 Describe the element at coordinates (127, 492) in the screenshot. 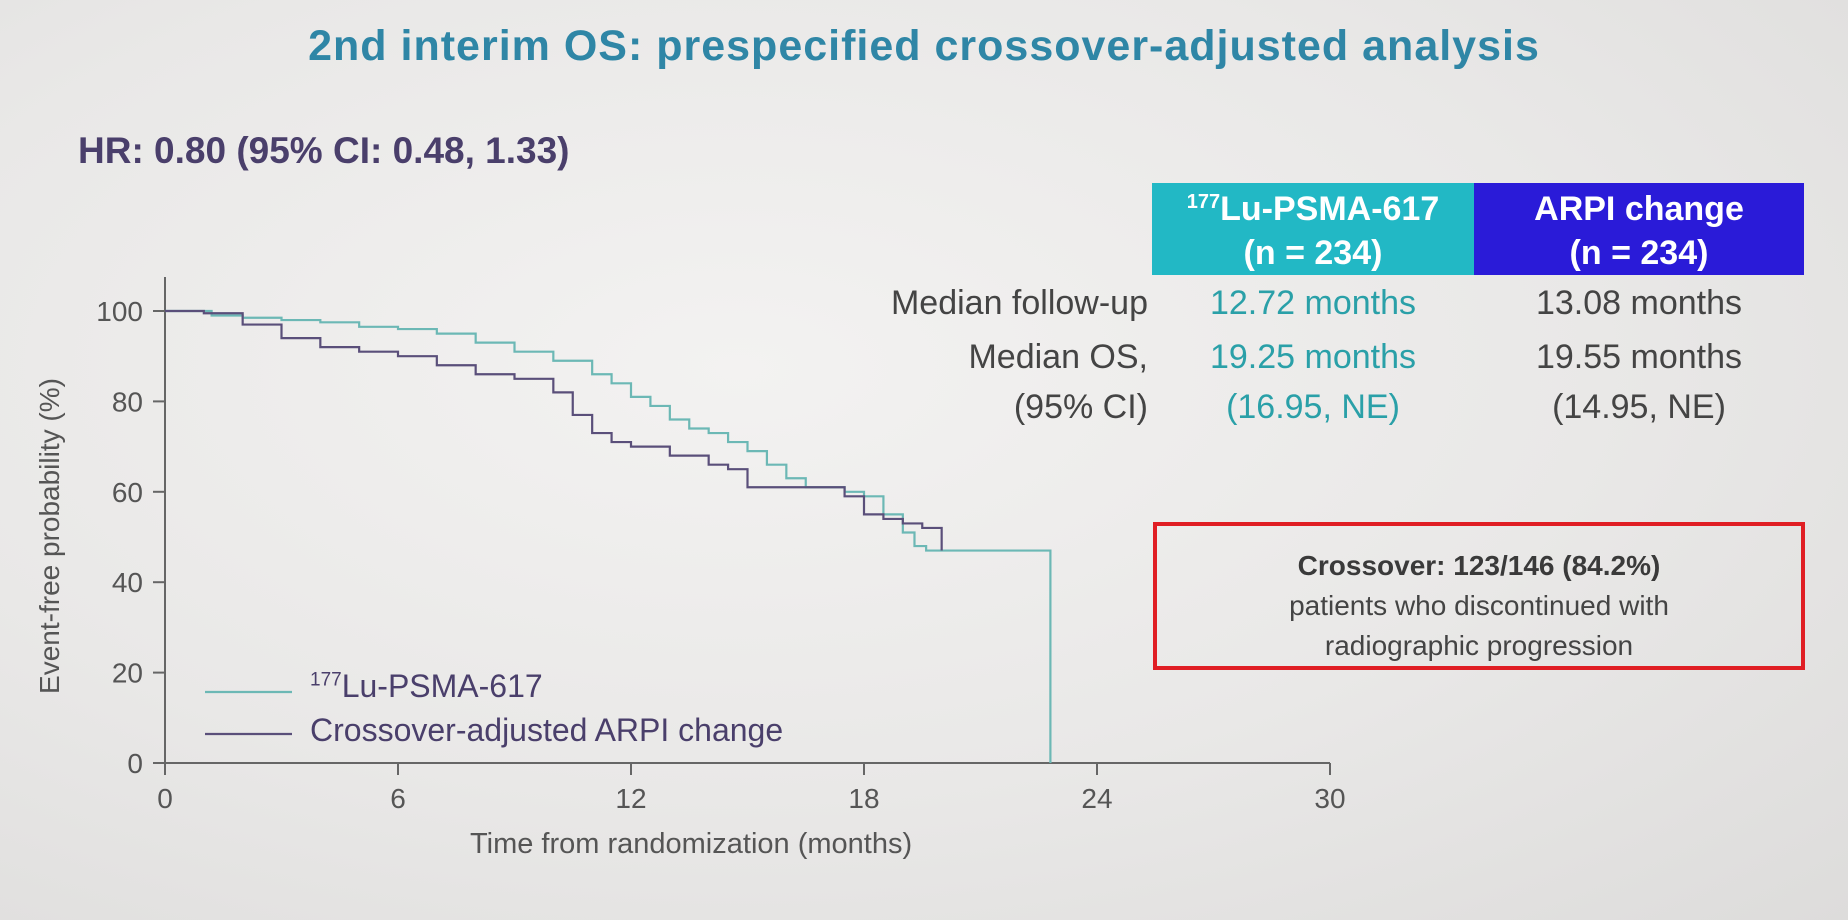

I see `y-tick-label: 60` at that location.